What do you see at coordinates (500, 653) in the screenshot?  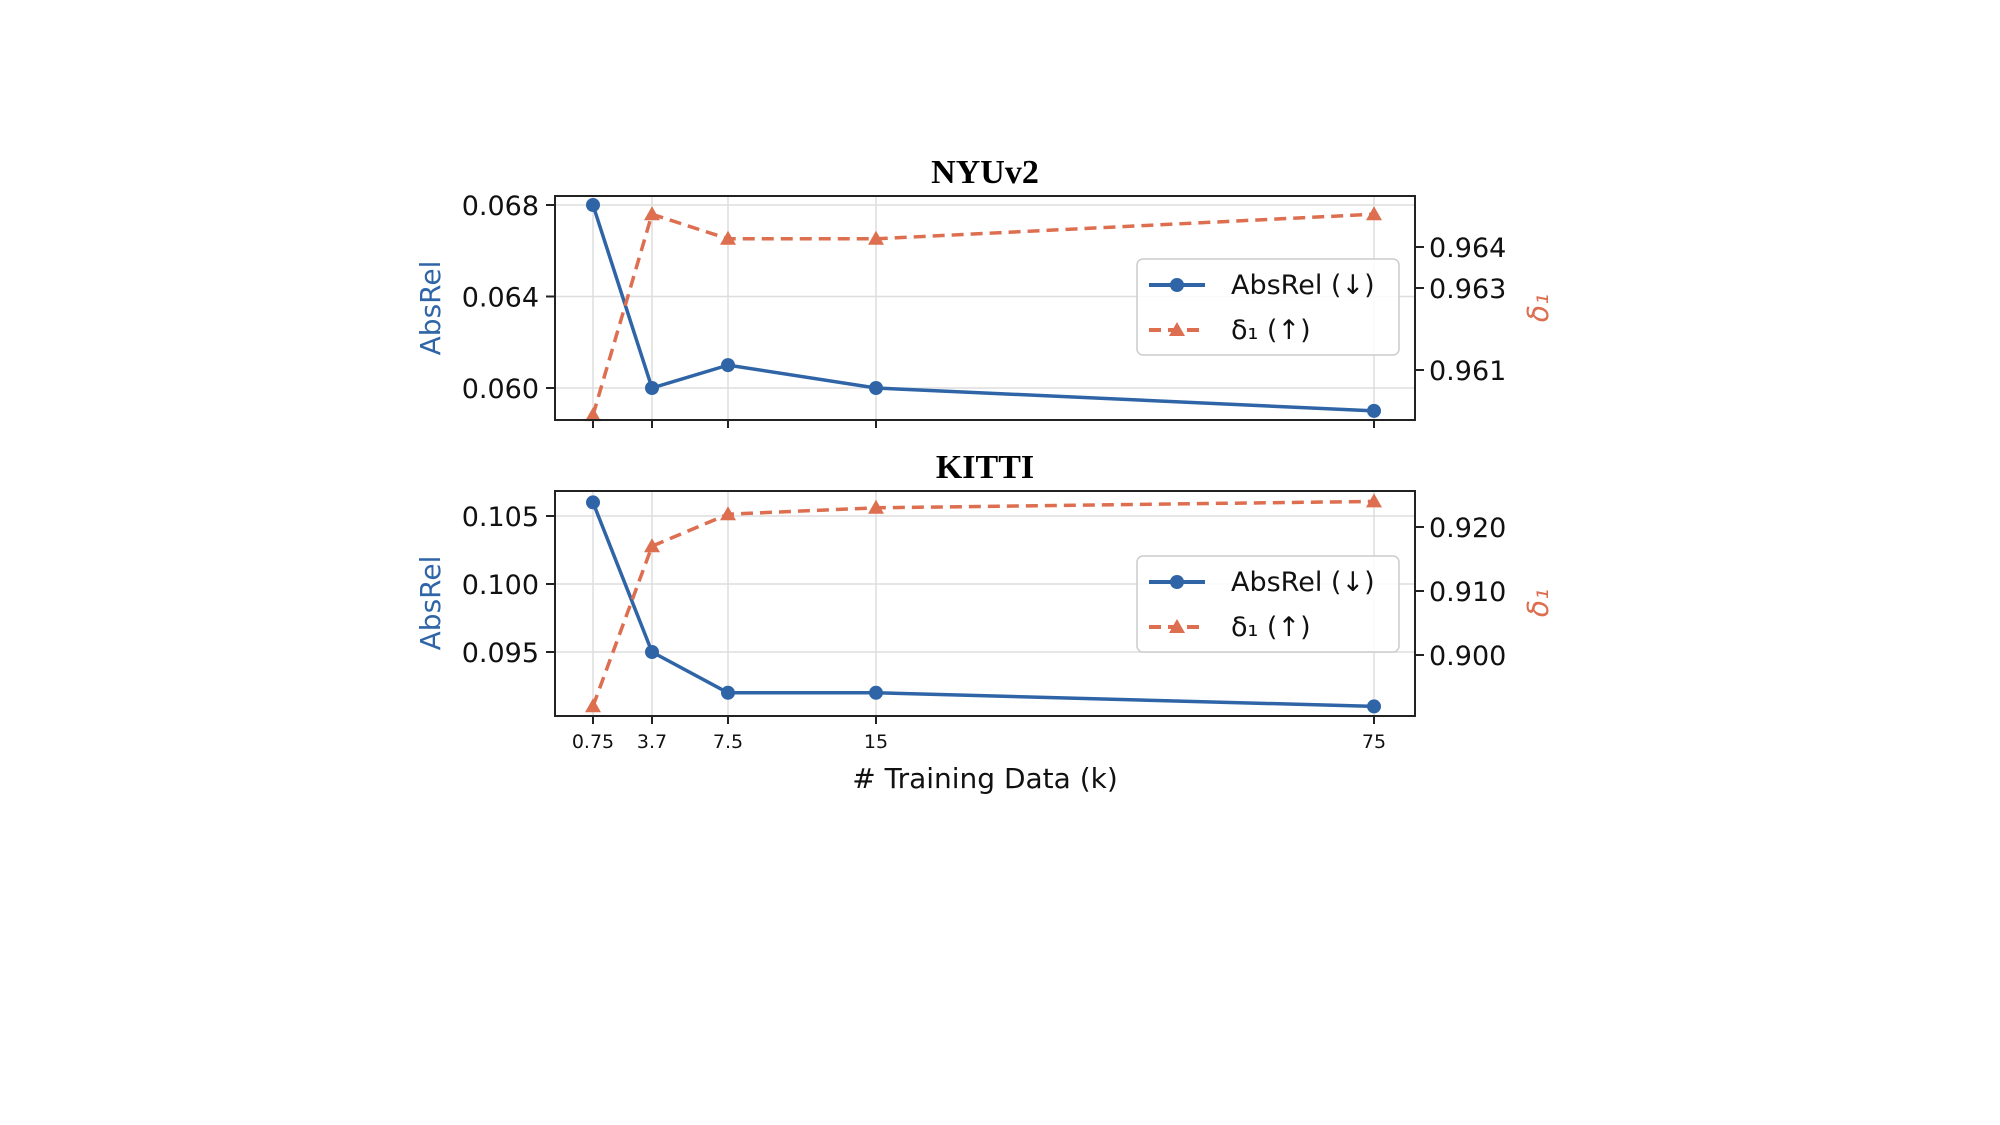 I see `left-tick-label: 0.095` at bounding box center [500, 653].